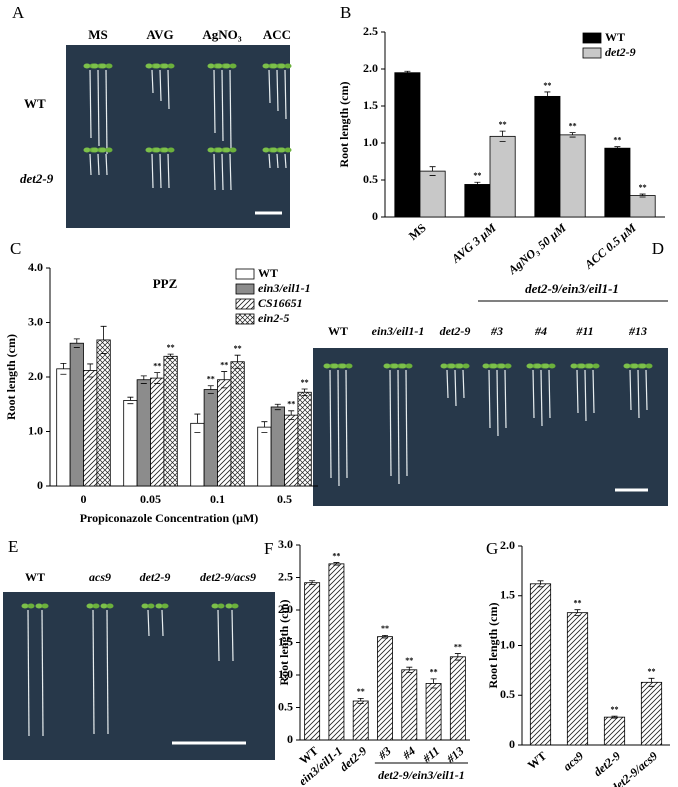 This screenshot has width=678, height=787. I want to click on label: #3, so click(496, 331).